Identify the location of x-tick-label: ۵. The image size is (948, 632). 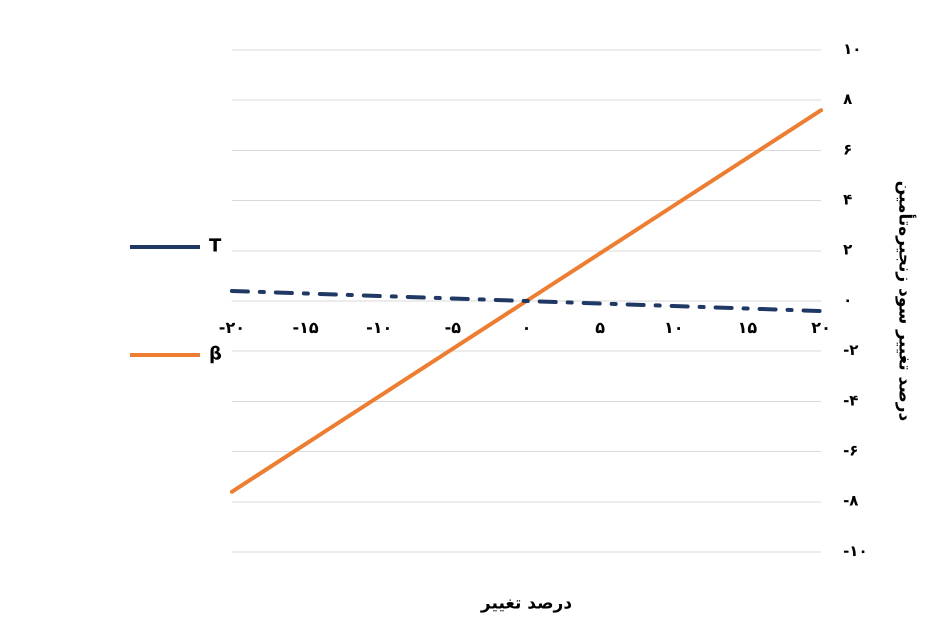
(600, 327).